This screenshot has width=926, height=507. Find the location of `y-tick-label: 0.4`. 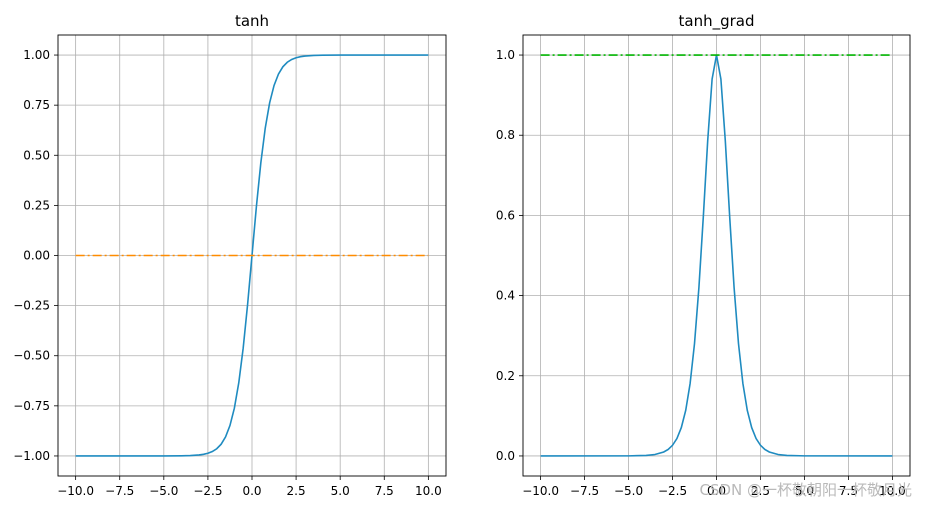

y-tick-label: 0.4 is located at coordinates (505, 296).